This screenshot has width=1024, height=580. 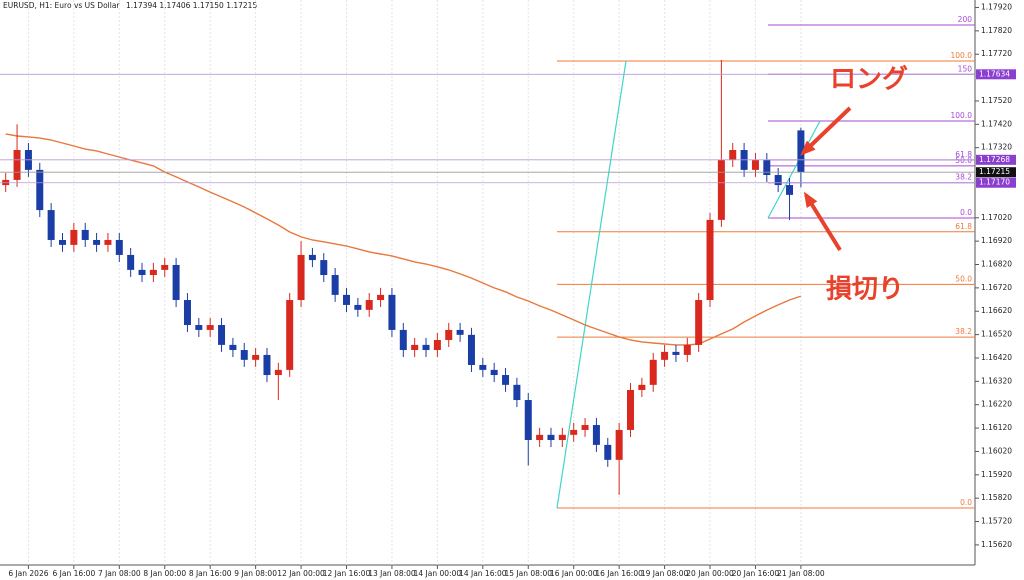 What do you see at coordinates (119, 573) in the screenshot?
I see `x-tick-label: 7 Jan 08:00` at bounding box center [119, 573].